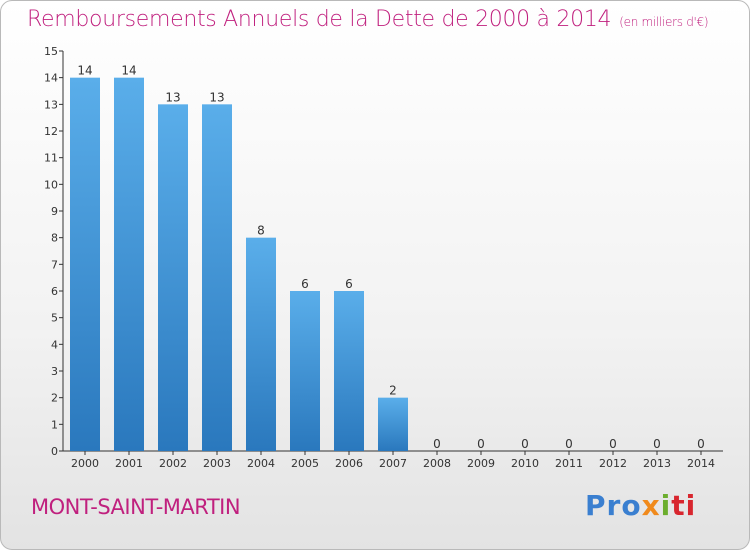  I want to click on x-tick-label: 2007, so click(393, 463).